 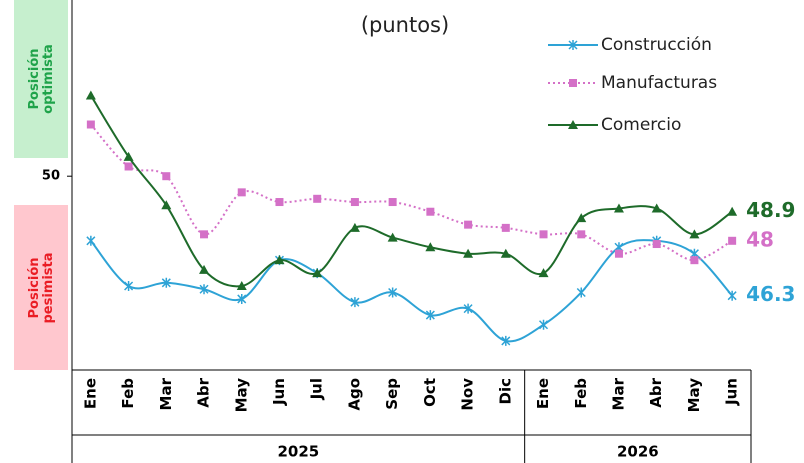 I want to click on year-label: 2025, so click(x=298, y=452).